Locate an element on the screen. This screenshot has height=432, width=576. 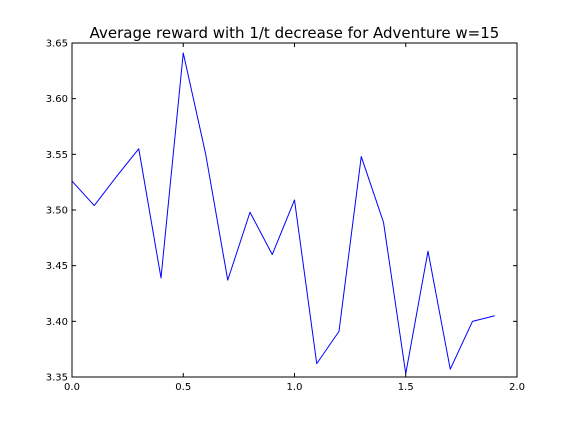
y-tick-label: 3.55 is located at coordinates (57, 155).